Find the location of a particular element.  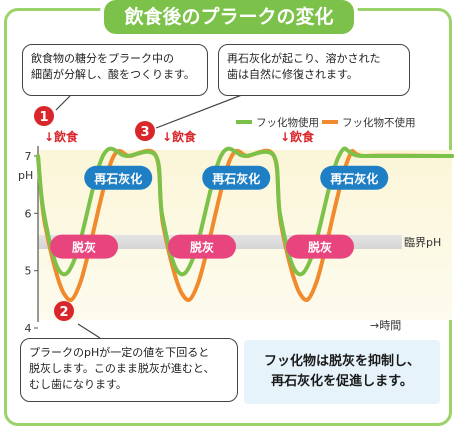

callout-3-line-1: 再石灰化が起こり、溶かされた is located at coordinates (304, 58).